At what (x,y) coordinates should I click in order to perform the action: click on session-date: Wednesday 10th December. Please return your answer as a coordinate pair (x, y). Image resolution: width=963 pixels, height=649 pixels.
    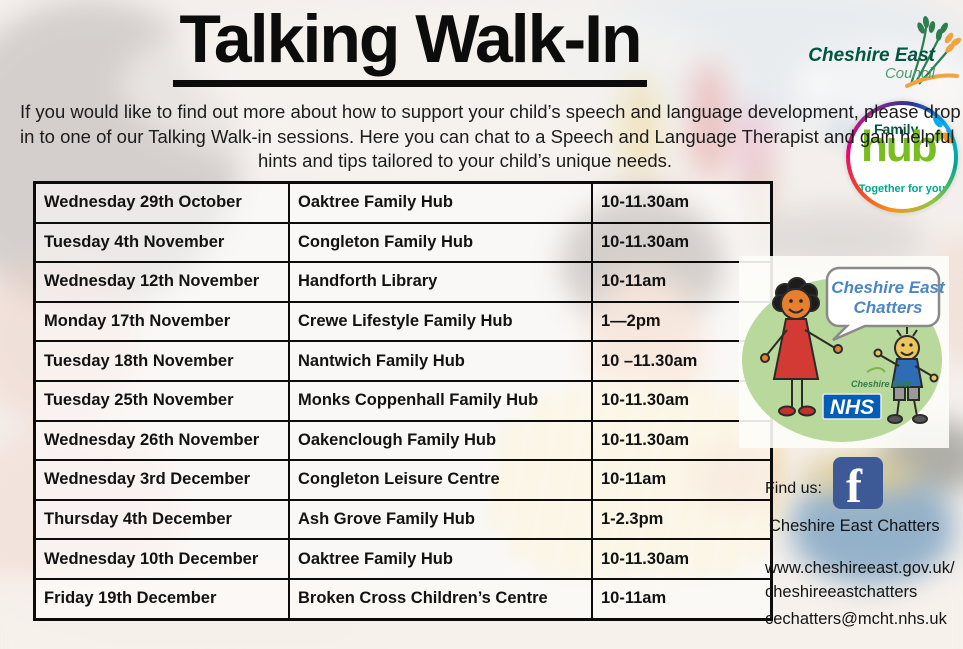
    Looking at the image, I should click on (161, 559).